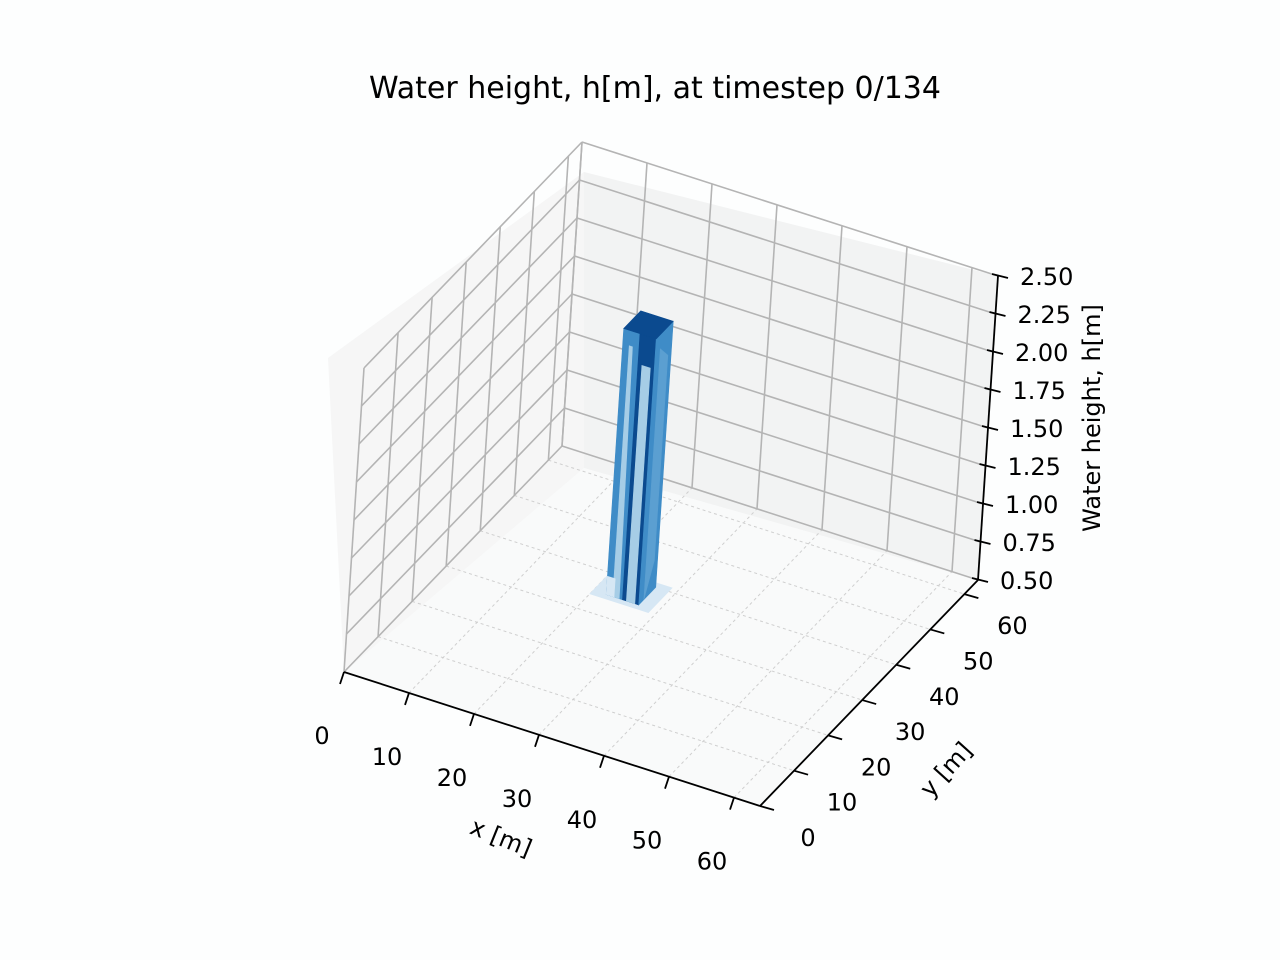 The image size is (1280, 960). What do you see at coordinates (876, 767) in the screenshot?
I see `y-tick-label: 20` at bounding box center [876, 767].